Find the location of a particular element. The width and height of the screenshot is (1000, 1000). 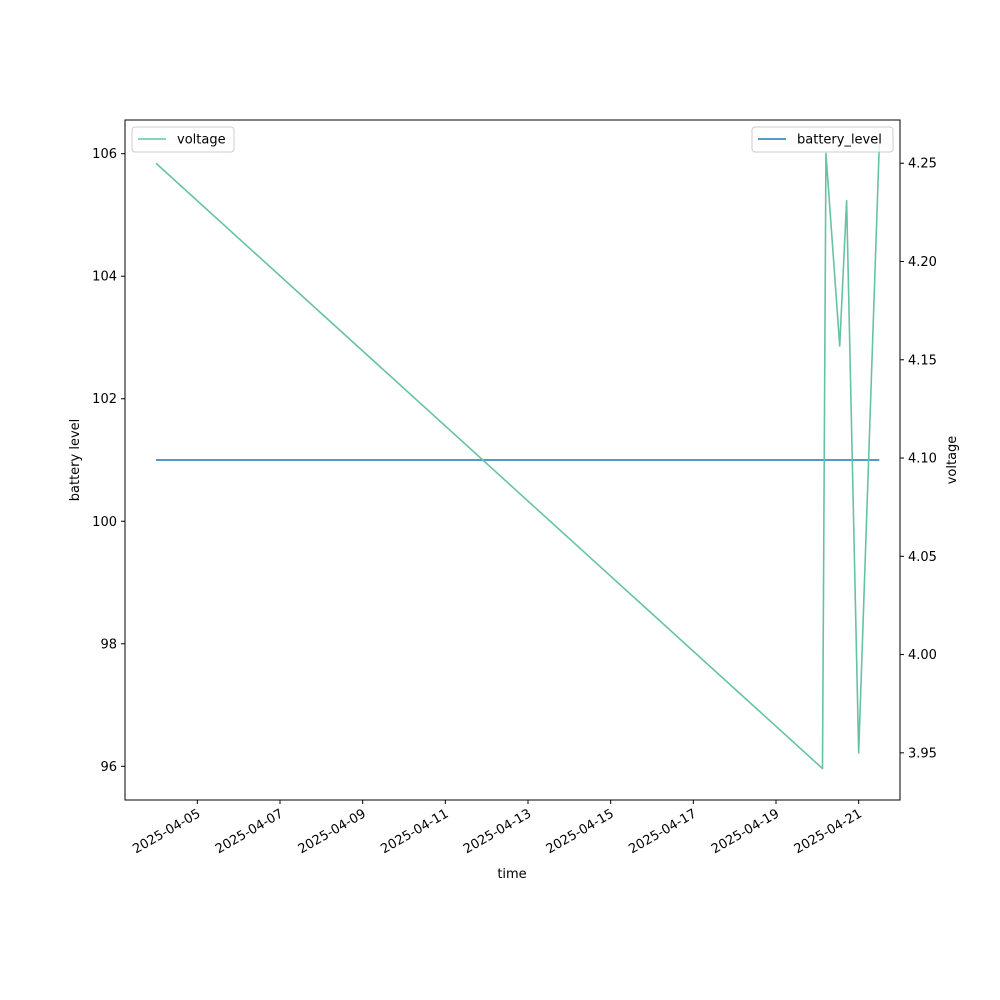

right-y-tick-label: 4.15 is located at coordinates (922, 360).